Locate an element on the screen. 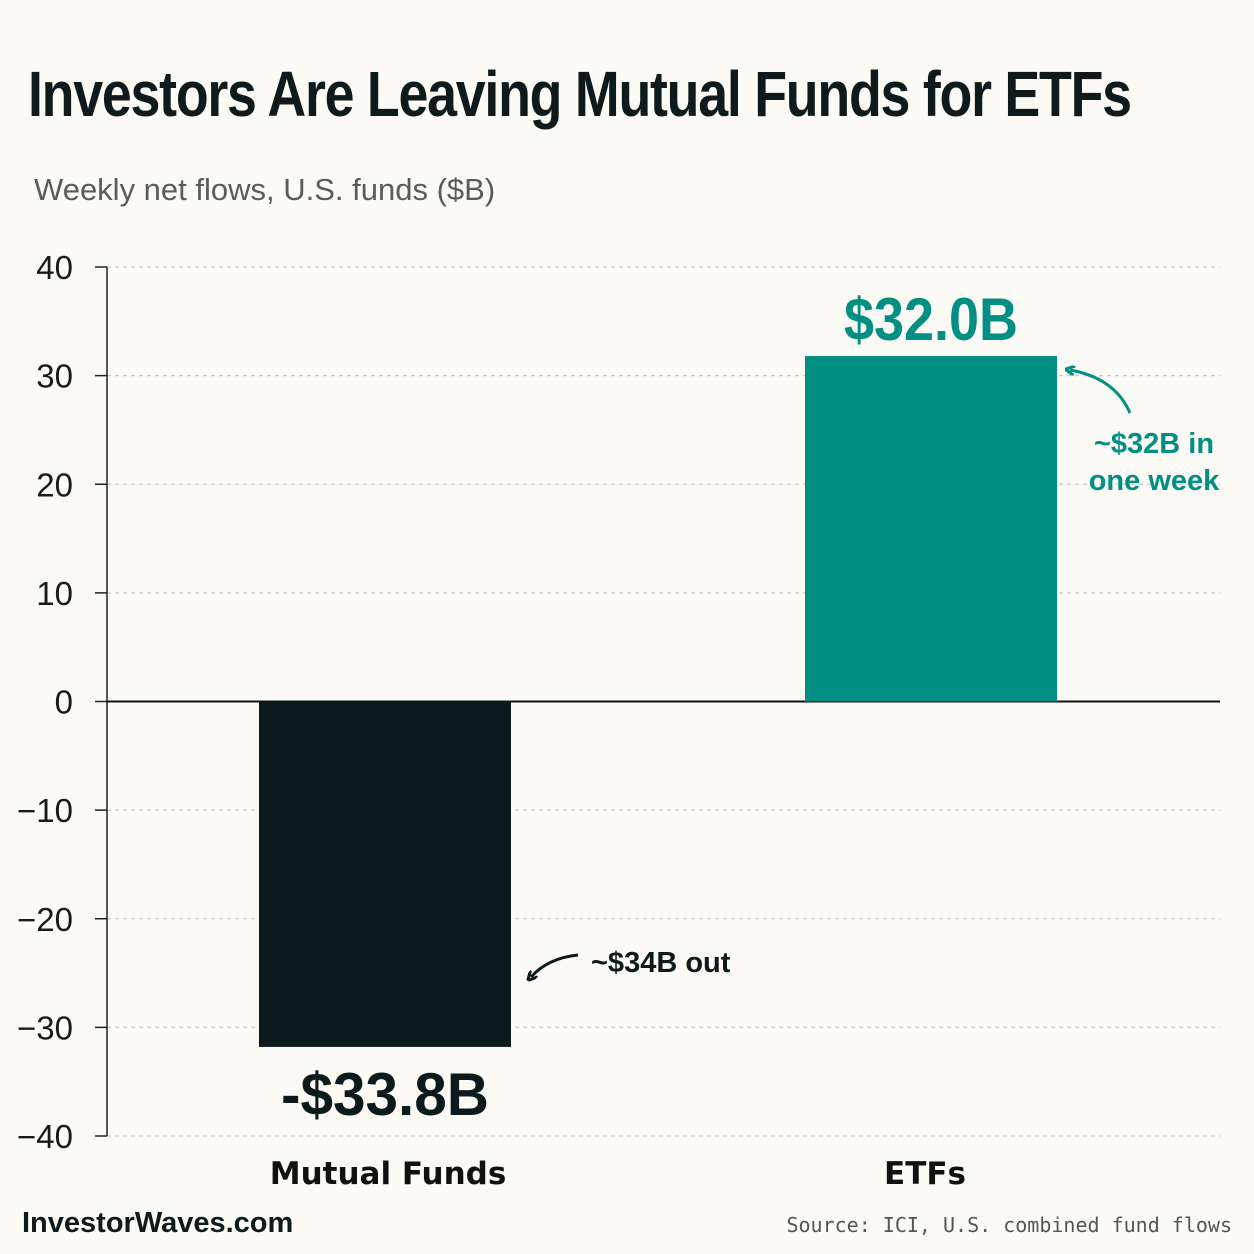 The height and width of the screenshot is (1254, 1254). bar-mutual-funds is located at coordinates (385, 874).